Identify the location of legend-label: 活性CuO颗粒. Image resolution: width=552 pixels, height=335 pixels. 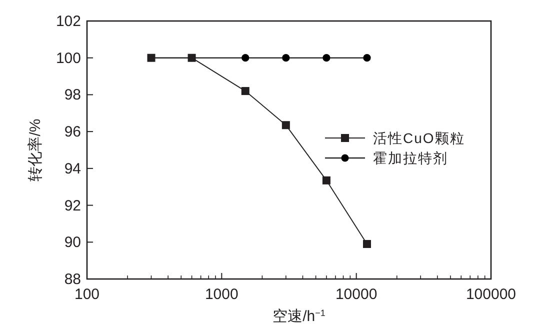
(419, 138).